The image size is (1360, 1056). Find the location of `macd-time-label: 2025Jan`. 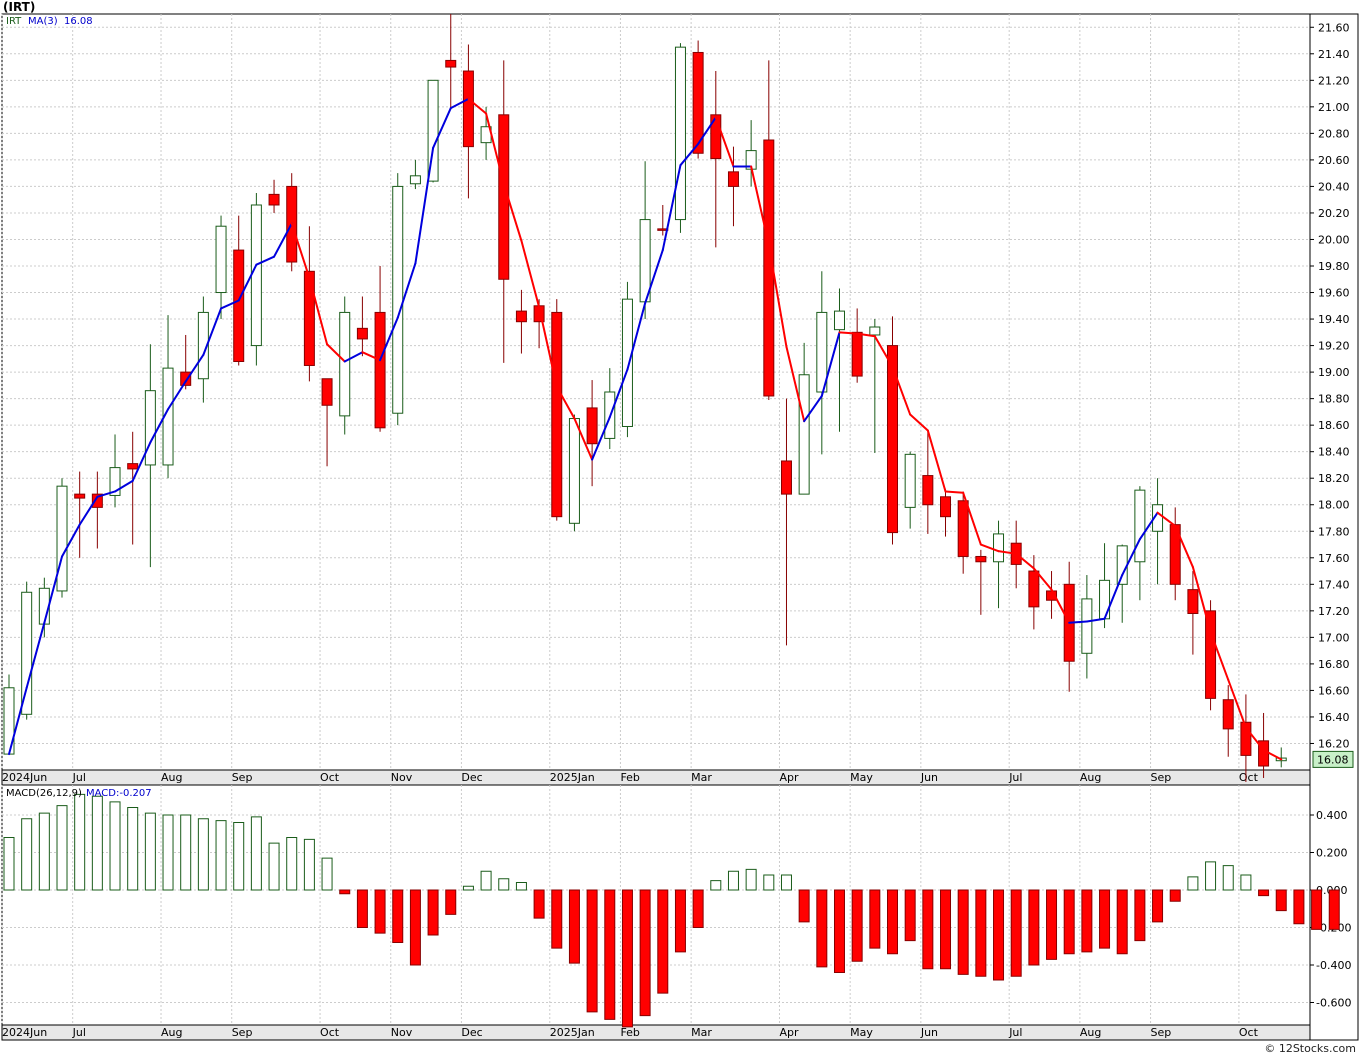

macd-time-label: 2025Jan is located at coordinates (572, 1032).